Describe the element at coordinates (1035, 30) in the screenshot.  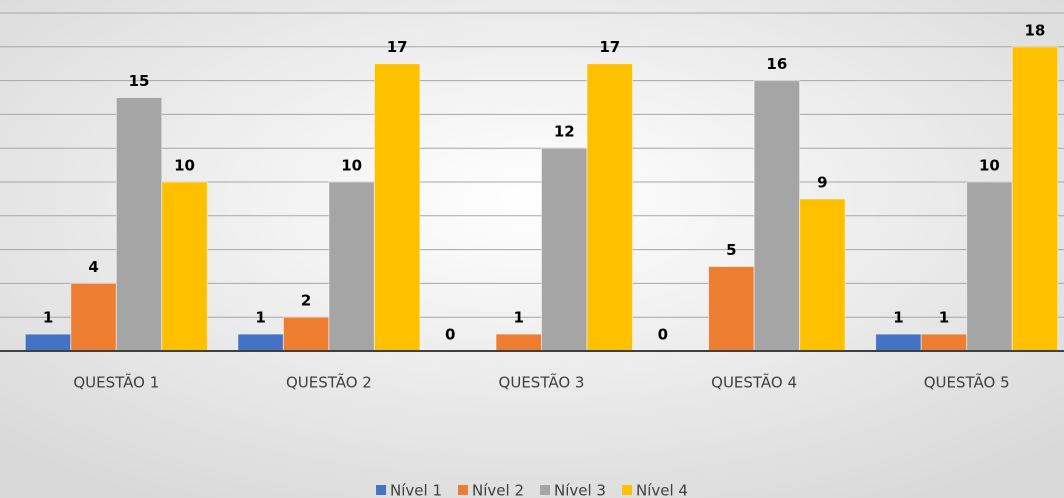
I see `value-label: 18` at that location.